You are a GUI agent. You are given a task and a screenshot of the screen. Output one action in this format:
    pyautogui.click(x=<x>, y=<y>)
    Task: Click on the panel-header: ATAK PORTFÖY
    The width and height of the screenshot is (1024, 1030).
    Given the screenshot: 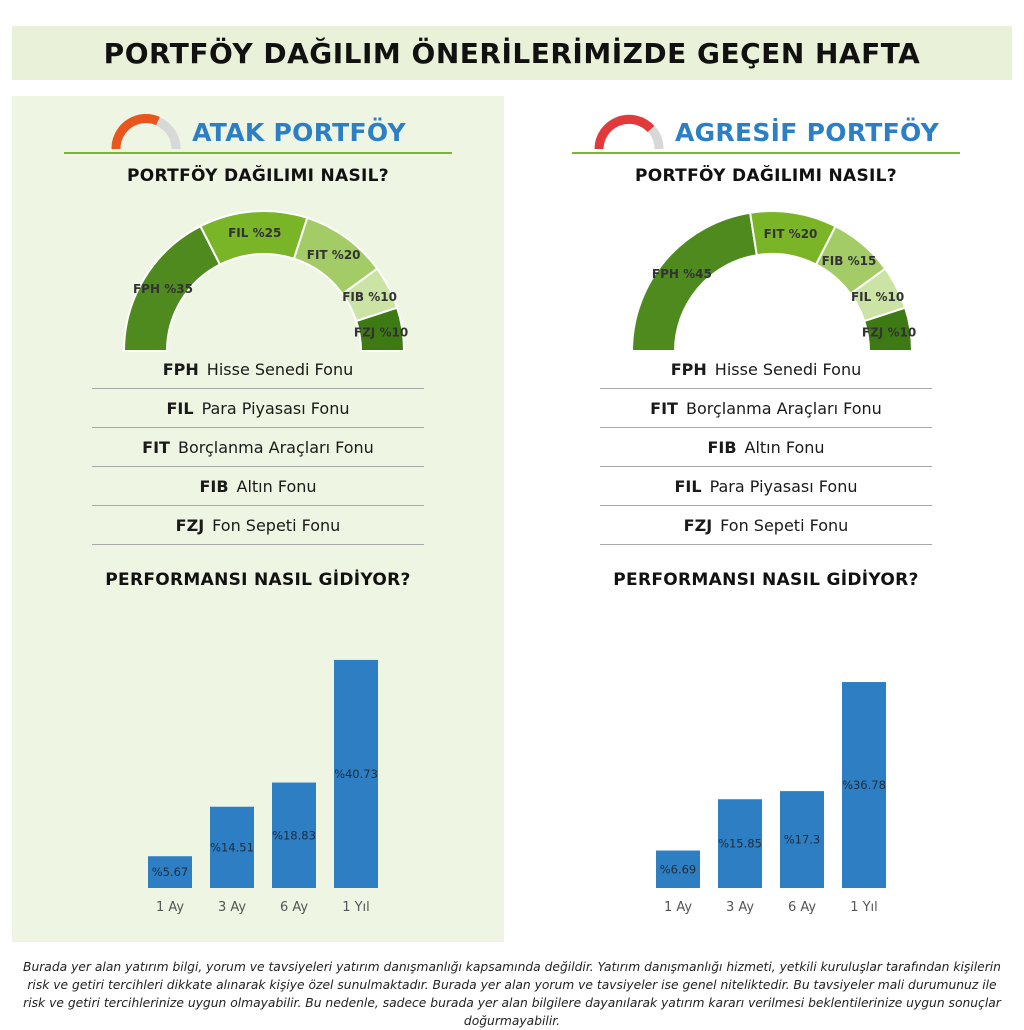 What is the action you would take?
    pyautogui.click(x=258, y=132)
    